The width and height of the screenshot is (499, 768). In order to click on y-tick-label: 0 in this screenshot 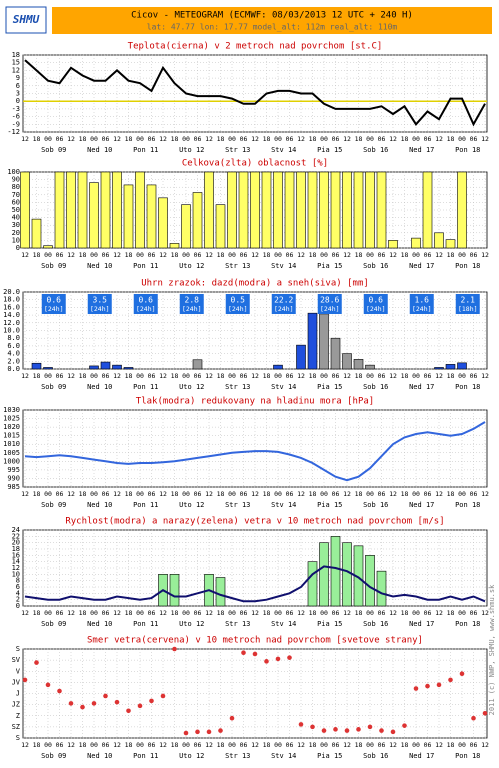, I will do `click(18, 101)`.